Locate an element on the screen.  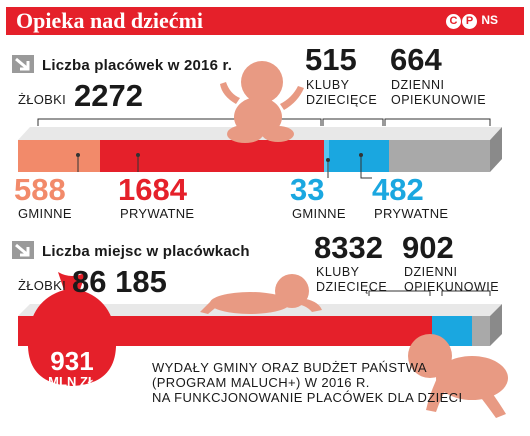
zlobki-miejsca-value: 86 185 is located at coordinates (119, 281).